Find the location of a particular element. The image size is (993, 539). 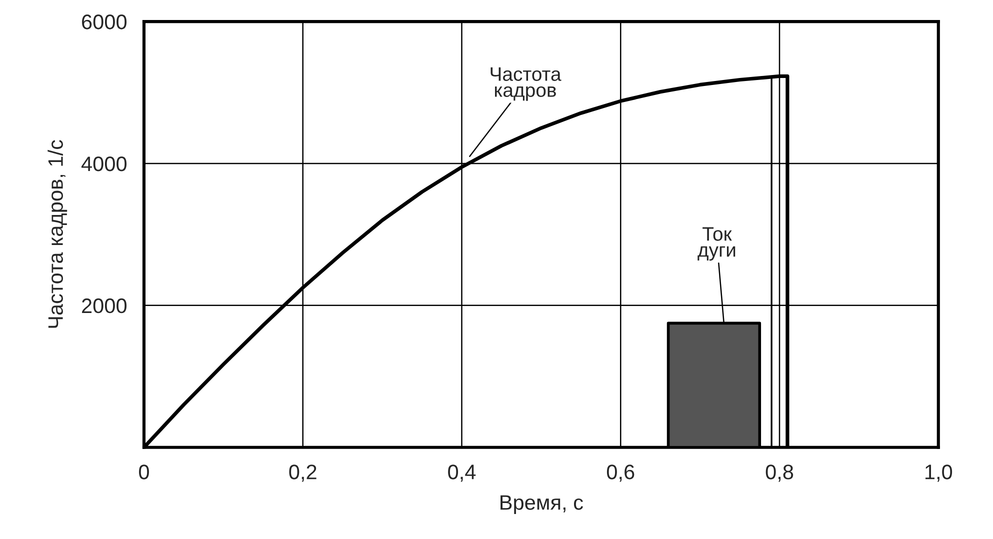

annotation: Ток дуги is located at coordinates (717, 244).